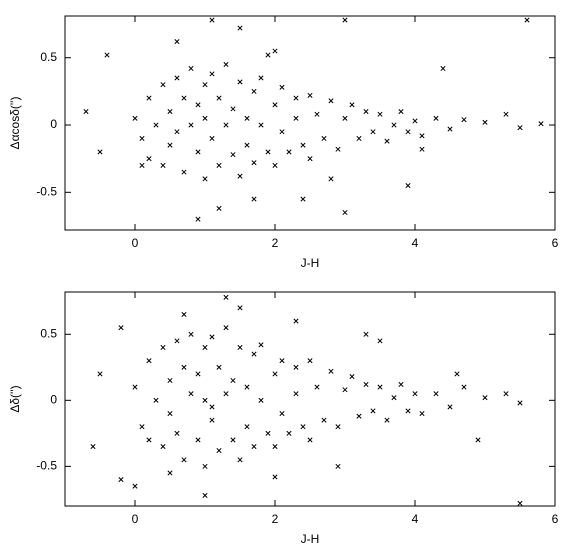 This screenshot has height=554, width=570. Describe the element at coordinates (135, 519) in the screenshot. I see `x-tick-label: 0` at that location.